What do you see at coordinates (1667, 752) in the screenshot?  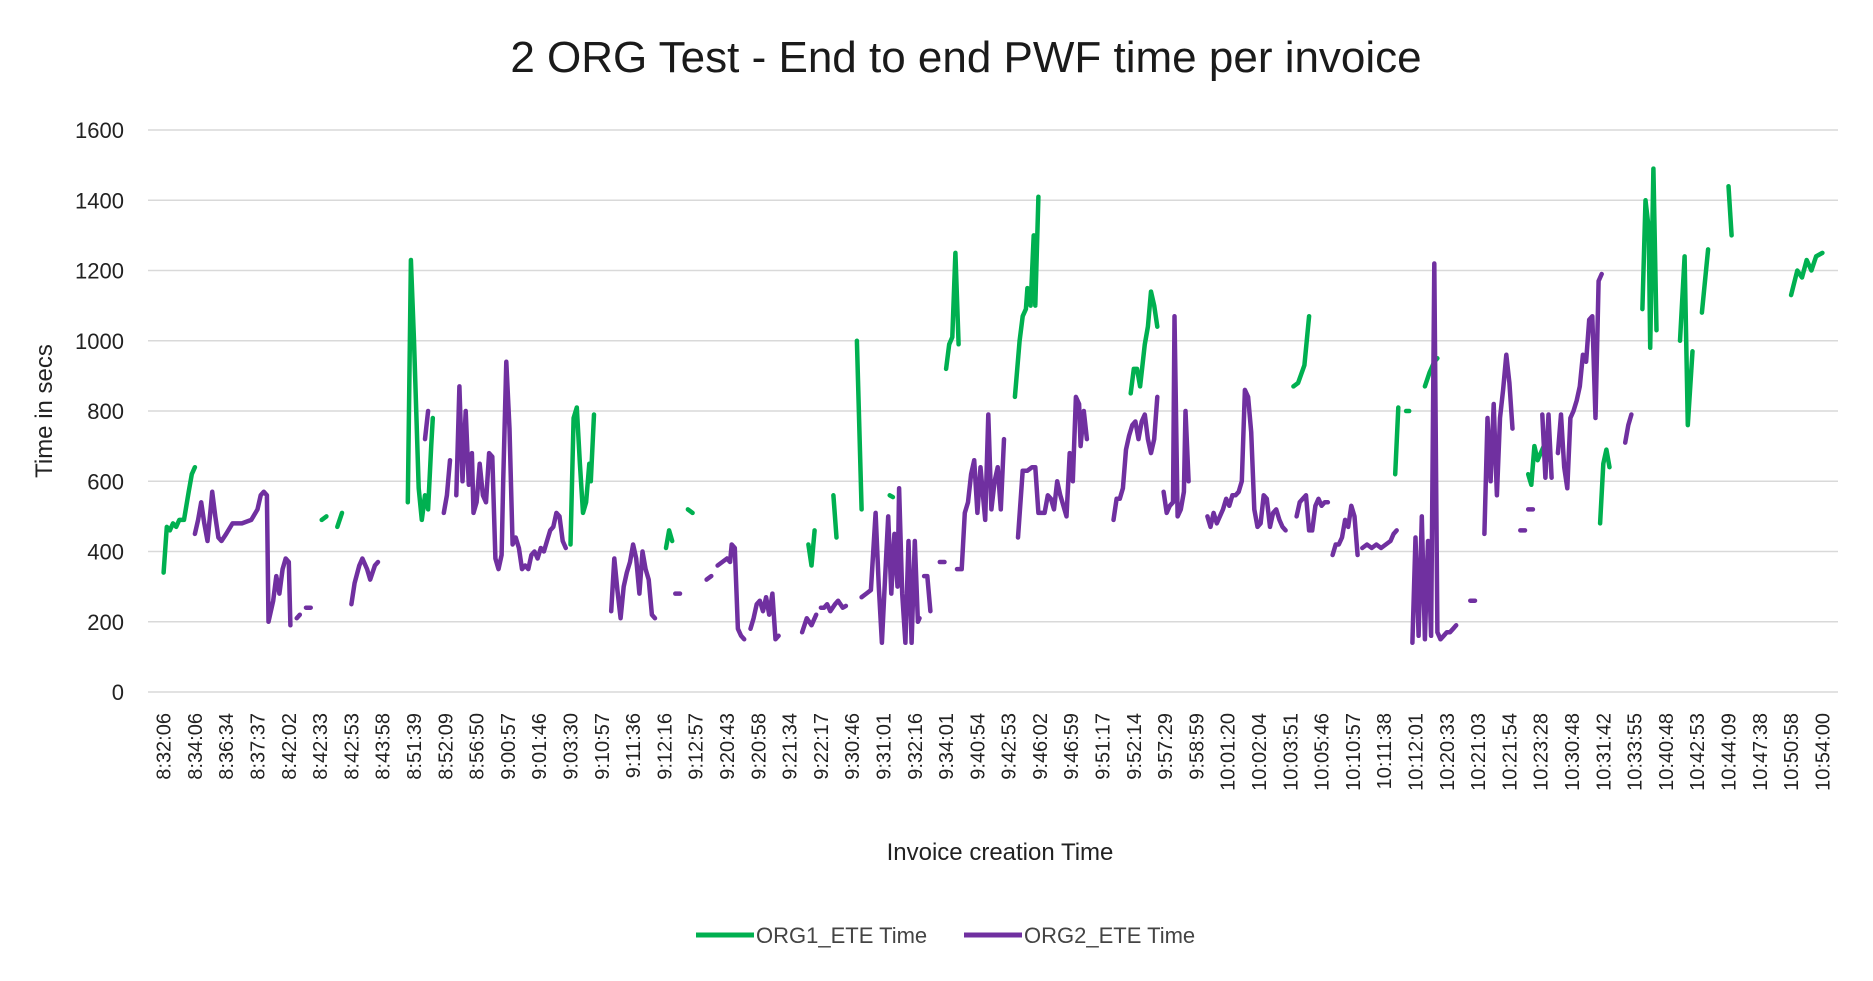 I see `x-tick-label: 10:40:48` at bounding box center [1667, 752].